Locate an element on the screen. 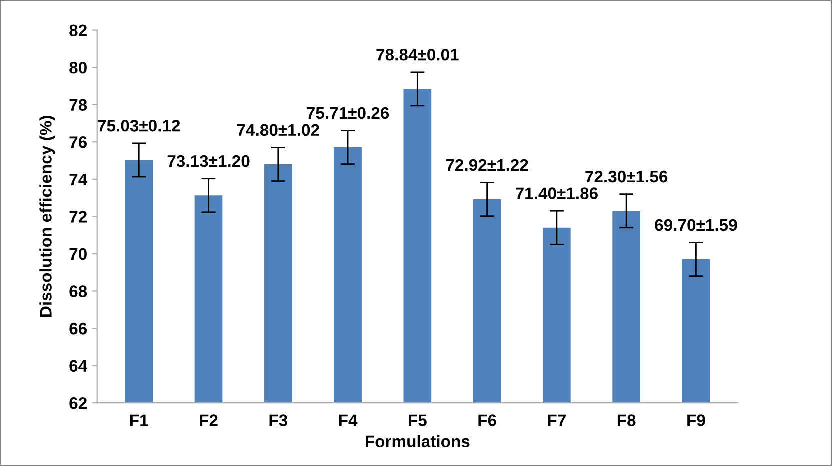 Image resolution: width=832 pixels, height=466 pixels. y-tick-label: 76 is located at coordinates (79, 142).